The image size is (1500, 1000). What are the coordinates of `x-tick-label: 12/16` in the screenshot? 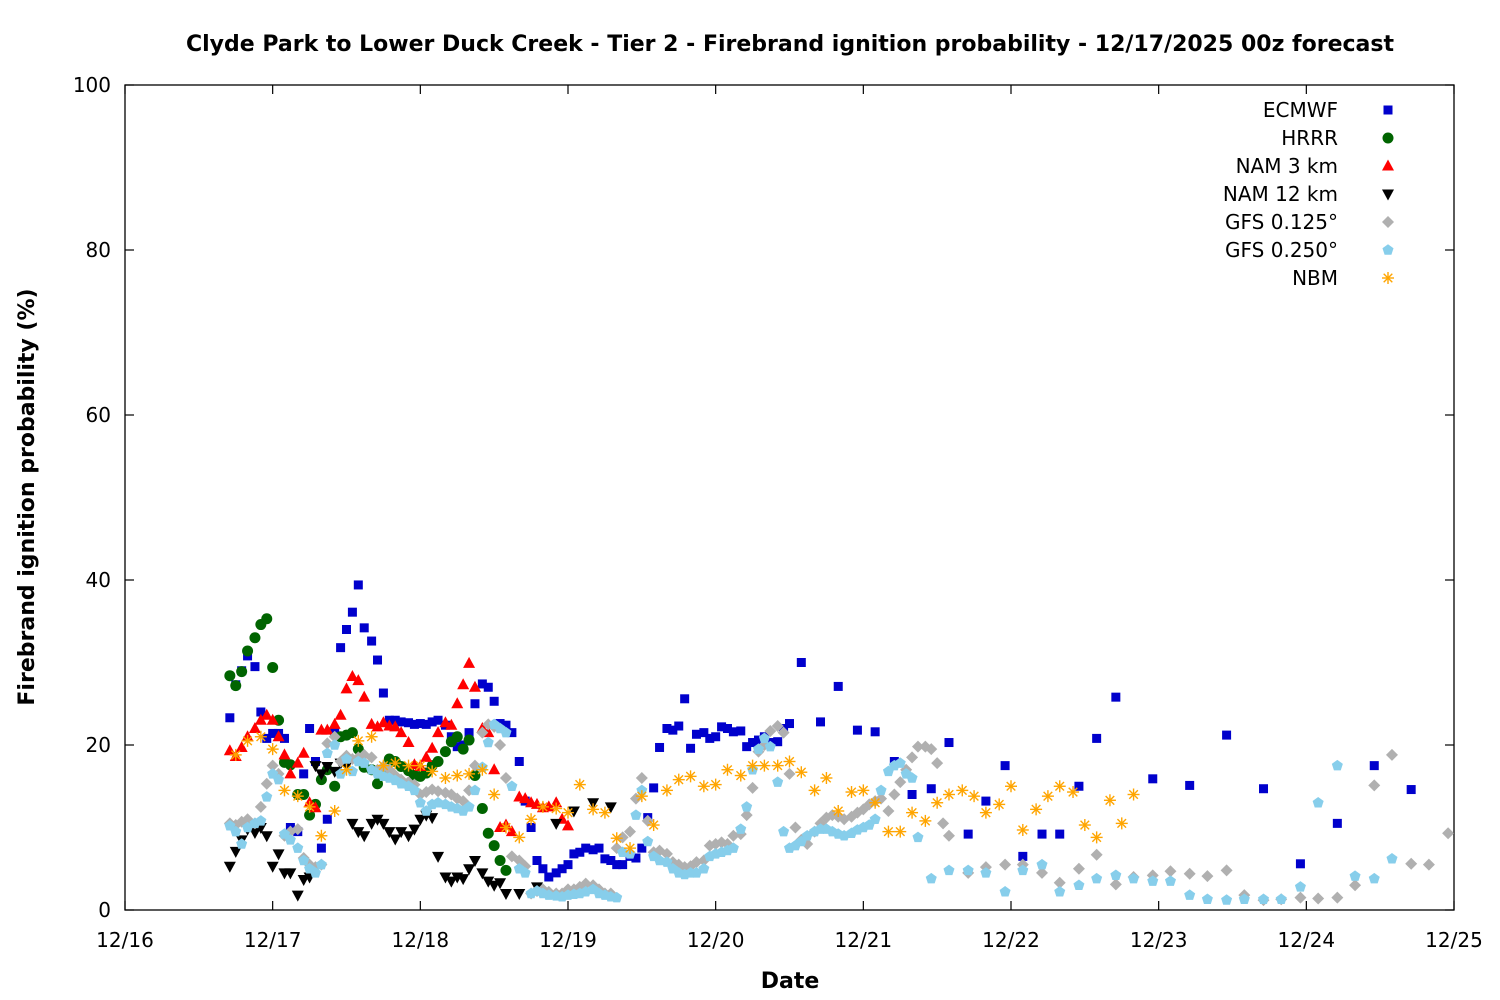 It's located at (125, 940).